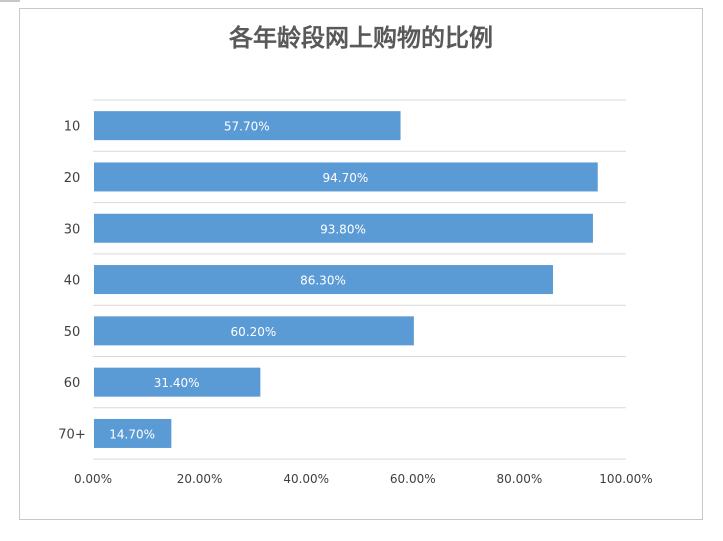 This screenshot has height=541, width=723. I want to click on x-tick-label: 60.00%, so click(413, 479).